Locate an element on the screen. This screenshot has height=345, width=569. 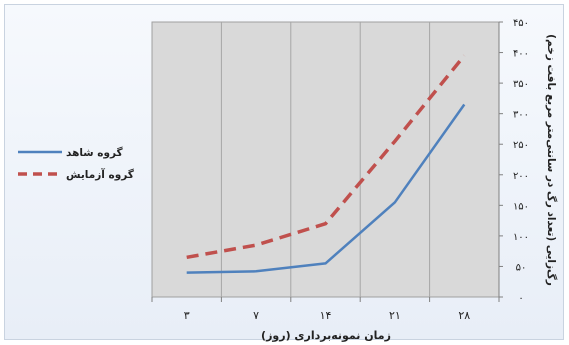
legend: گروه شاهد گروه آزمایش is located at coordinates (76, 163).